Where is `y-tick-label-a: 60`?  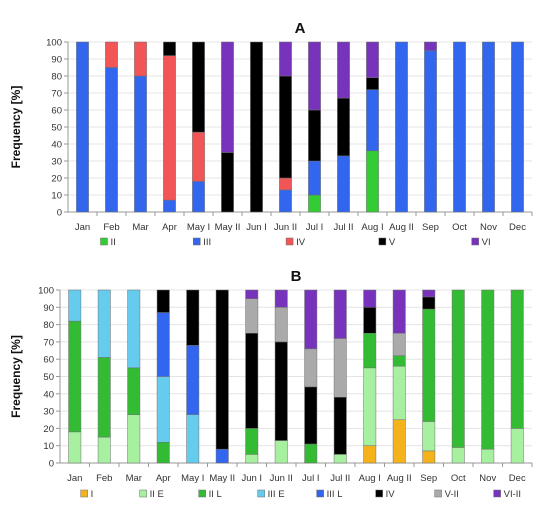
y-tick-label-a: 60 is located at coordinates (56, 111).